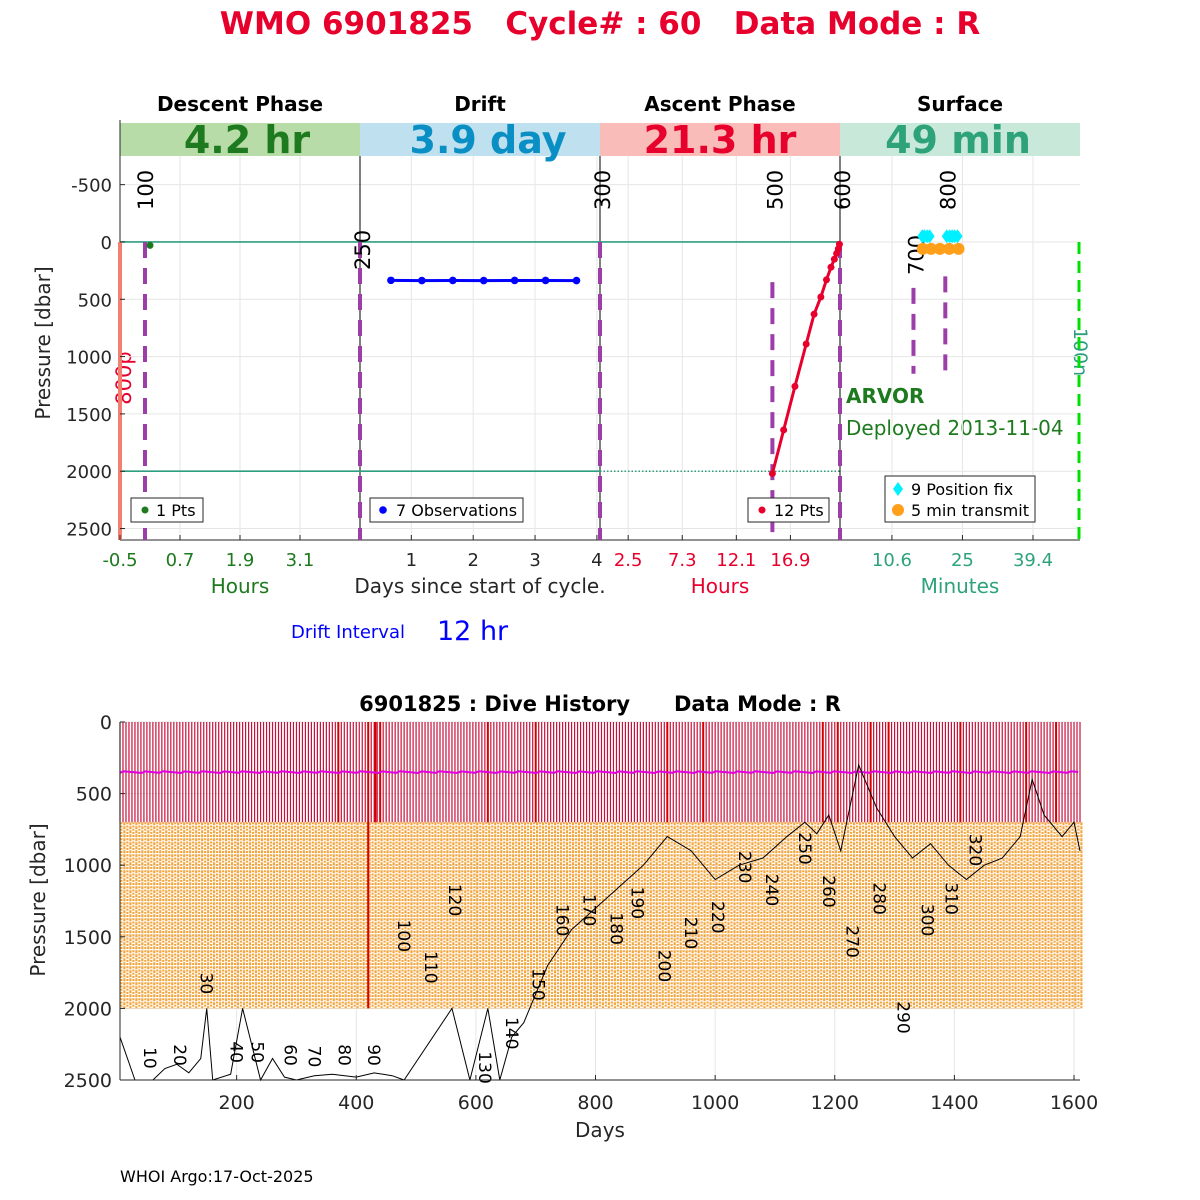 This screenshot has width=1200, height=1200. Describe the element at coordinates (744, 867) in the screenshot. I see `cycle-number-label: 230` at that location.